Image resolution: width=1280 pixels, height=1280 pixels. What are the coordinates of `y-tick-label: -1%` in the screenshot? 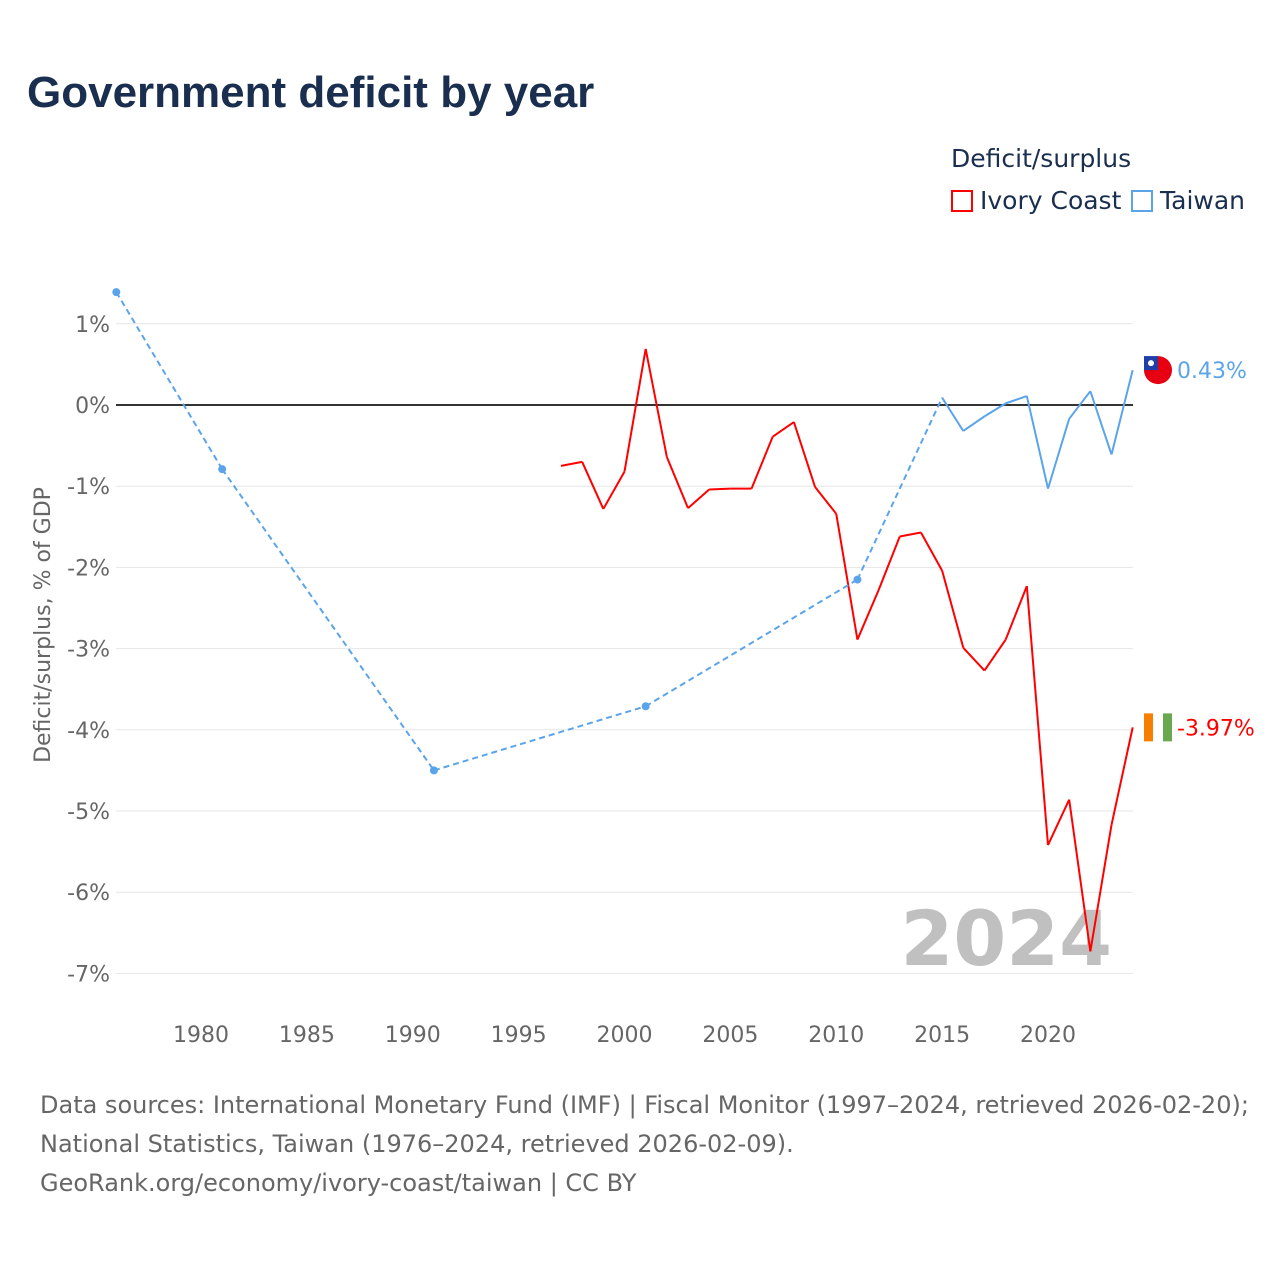 It's located at (88, 487).